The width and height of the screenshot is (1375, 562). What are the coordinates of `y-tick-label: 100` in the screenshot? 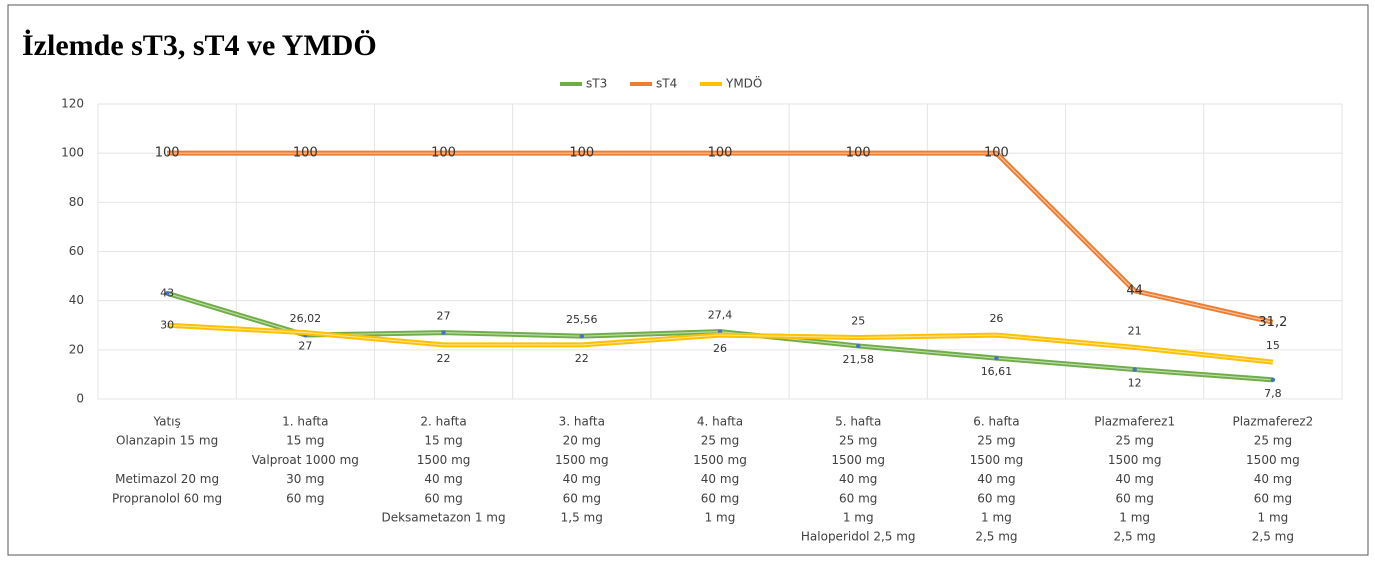 It's located at (72, 153).